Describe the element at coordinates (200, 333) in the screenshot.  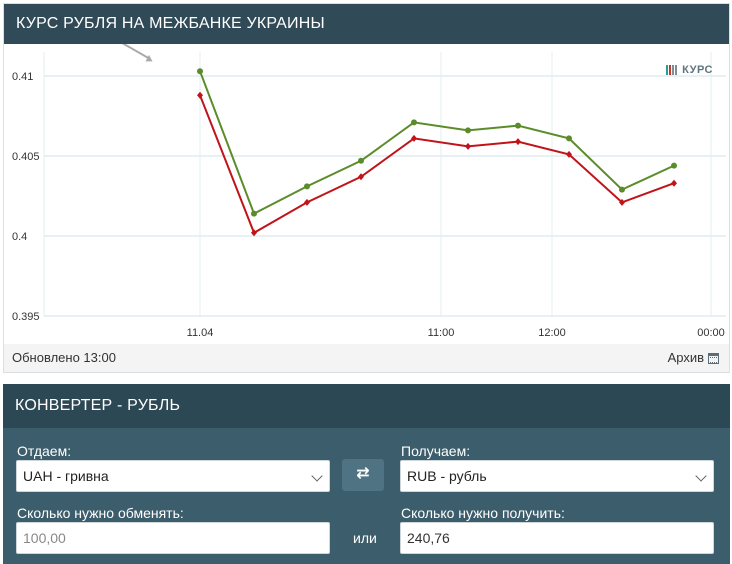
I see `x-tick-label: 11.04` at that location.